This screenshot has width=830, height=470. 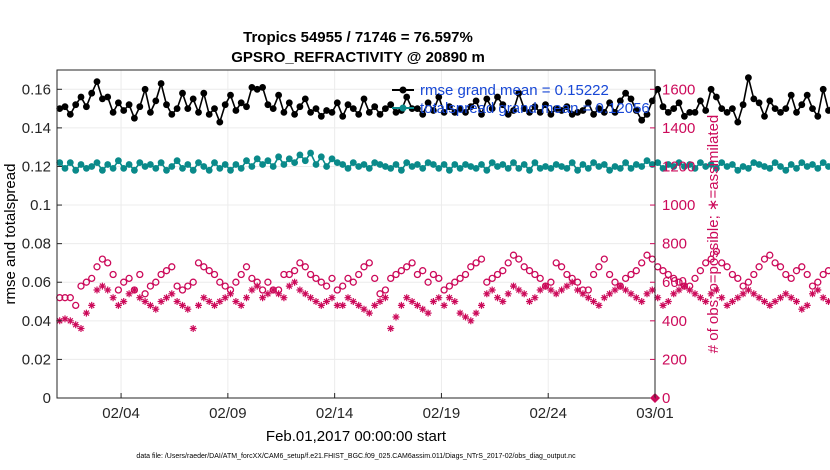 I want to click on legend-spread-label: totalspread grand mean = 0.12056, so click(x=535, y=108).